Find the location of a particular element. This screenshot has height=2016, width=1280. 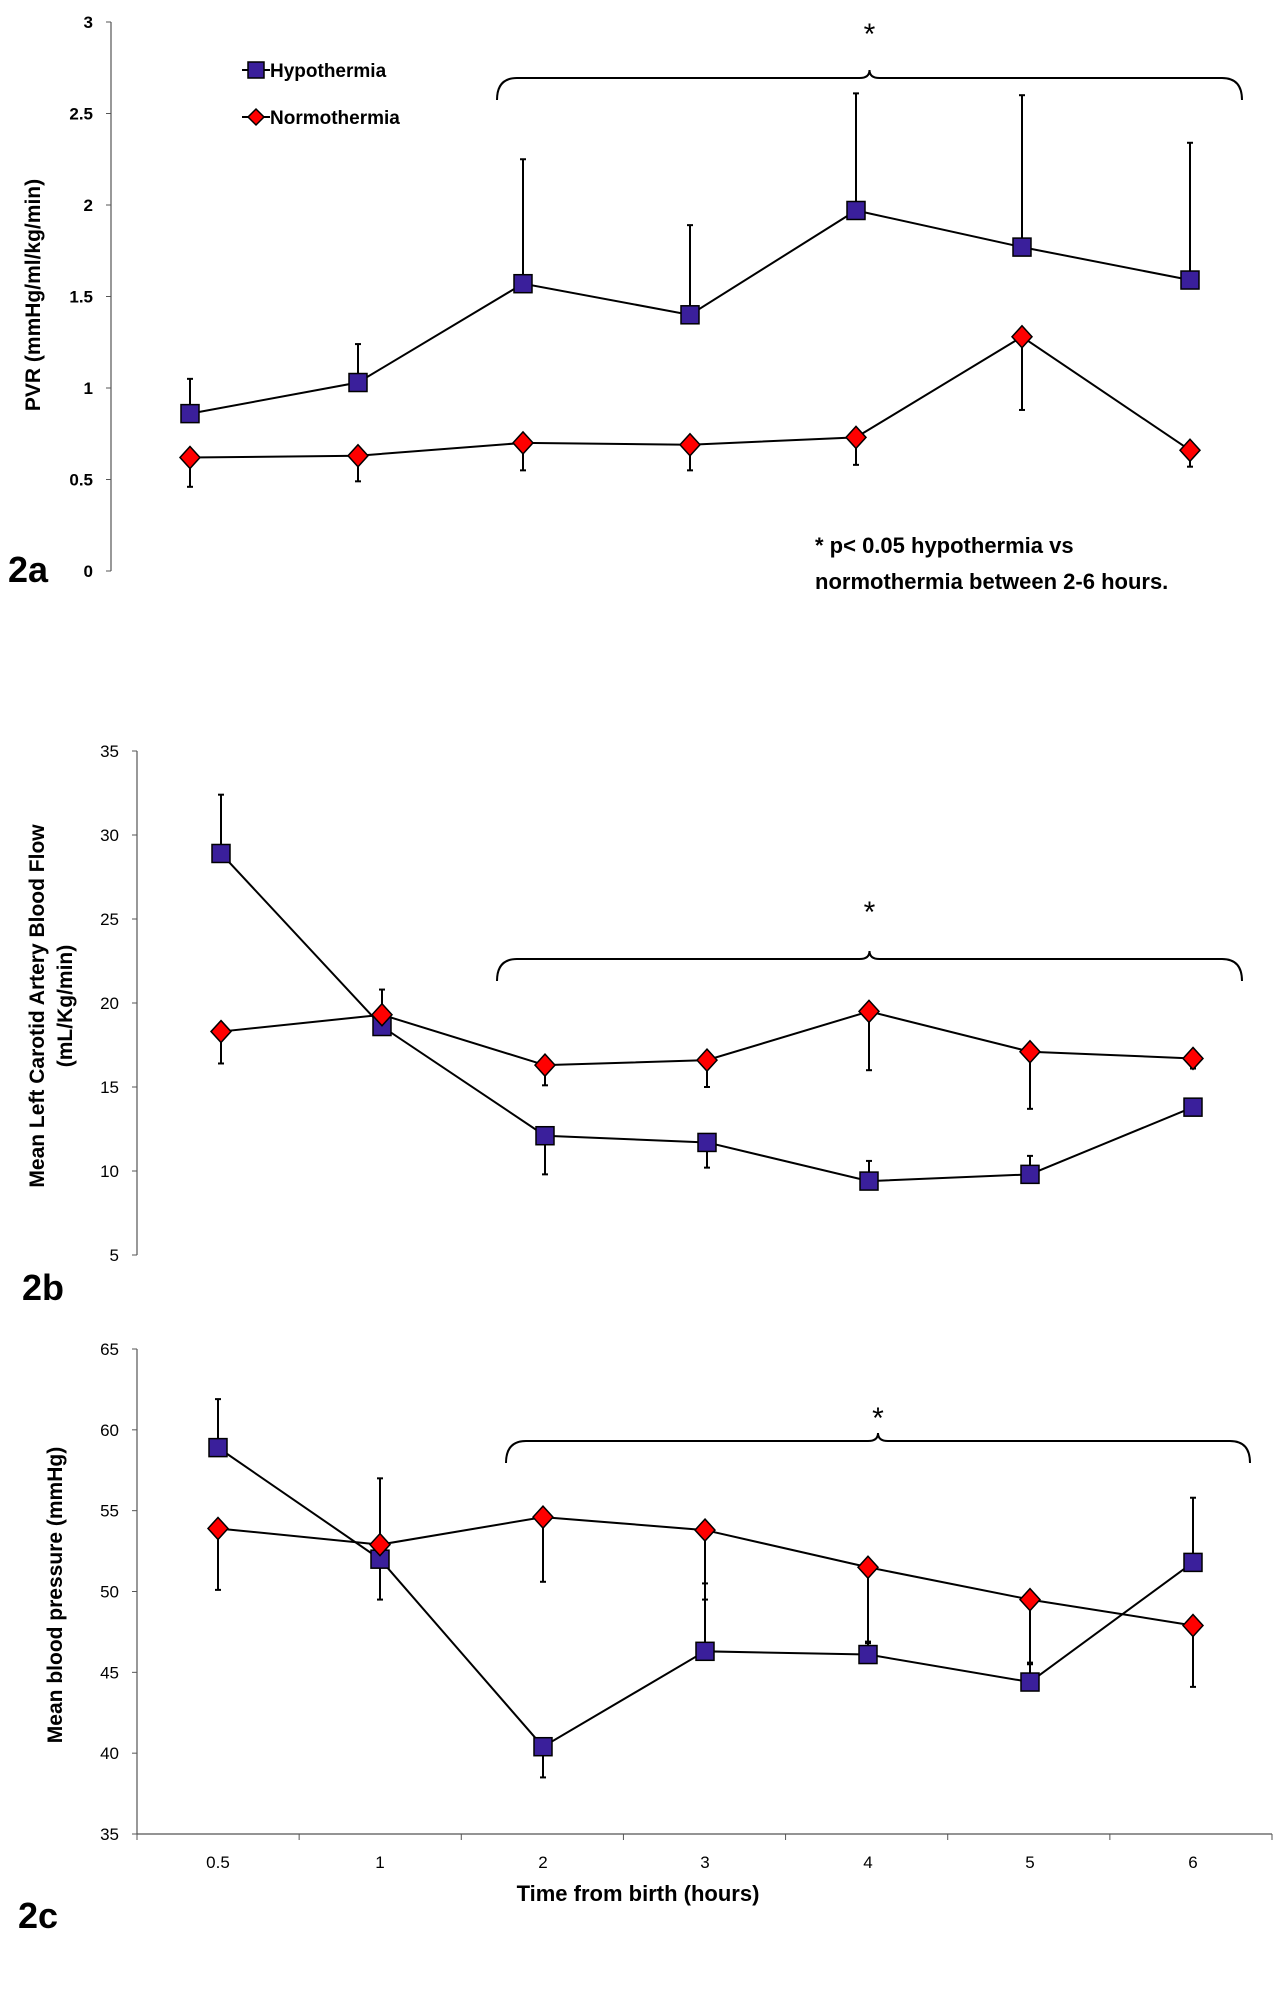

x-tick-label: 5 is located at coordinates (1029, 1862).